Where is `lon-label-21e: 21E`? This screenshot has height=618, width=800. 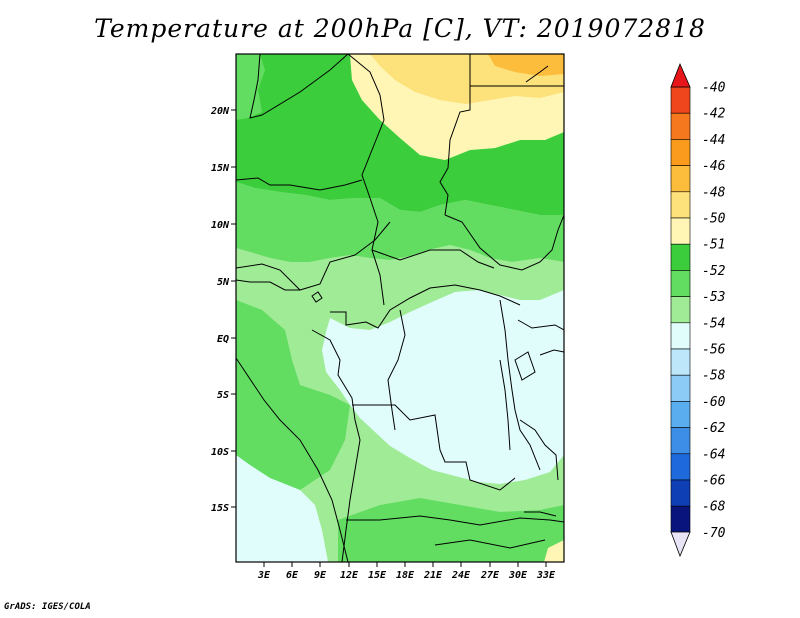
lon-label-21e: 21E is located at coordinates (433, 575).